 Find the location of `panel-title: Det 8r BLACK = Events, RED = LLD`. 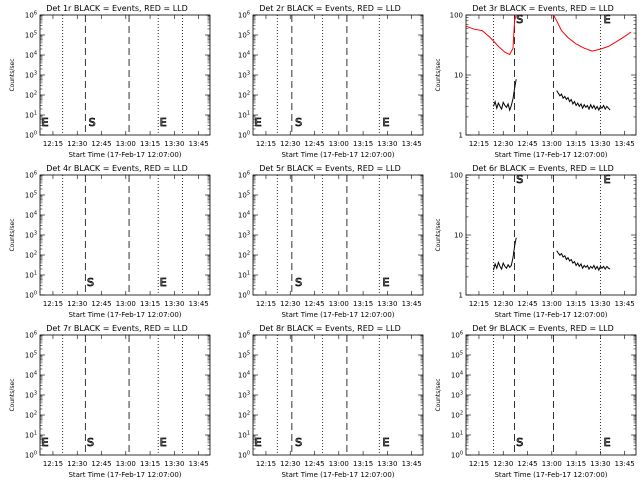

panel-title: Det 8r BLACK = Events, RED = LLD is located at coordinates (330, 328).